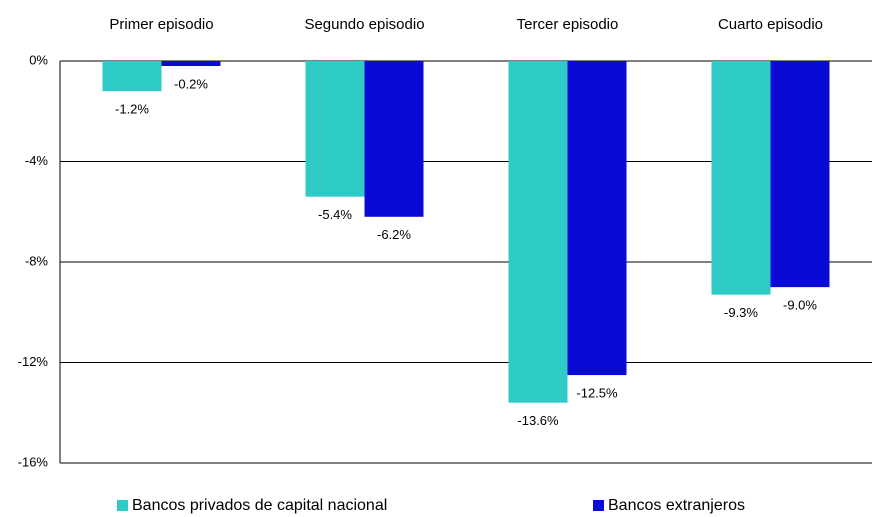  What do you see at coordinates (394, 234) in the screenshot?
I see `data-label: -6.2%` at bounding box center [394, 234].